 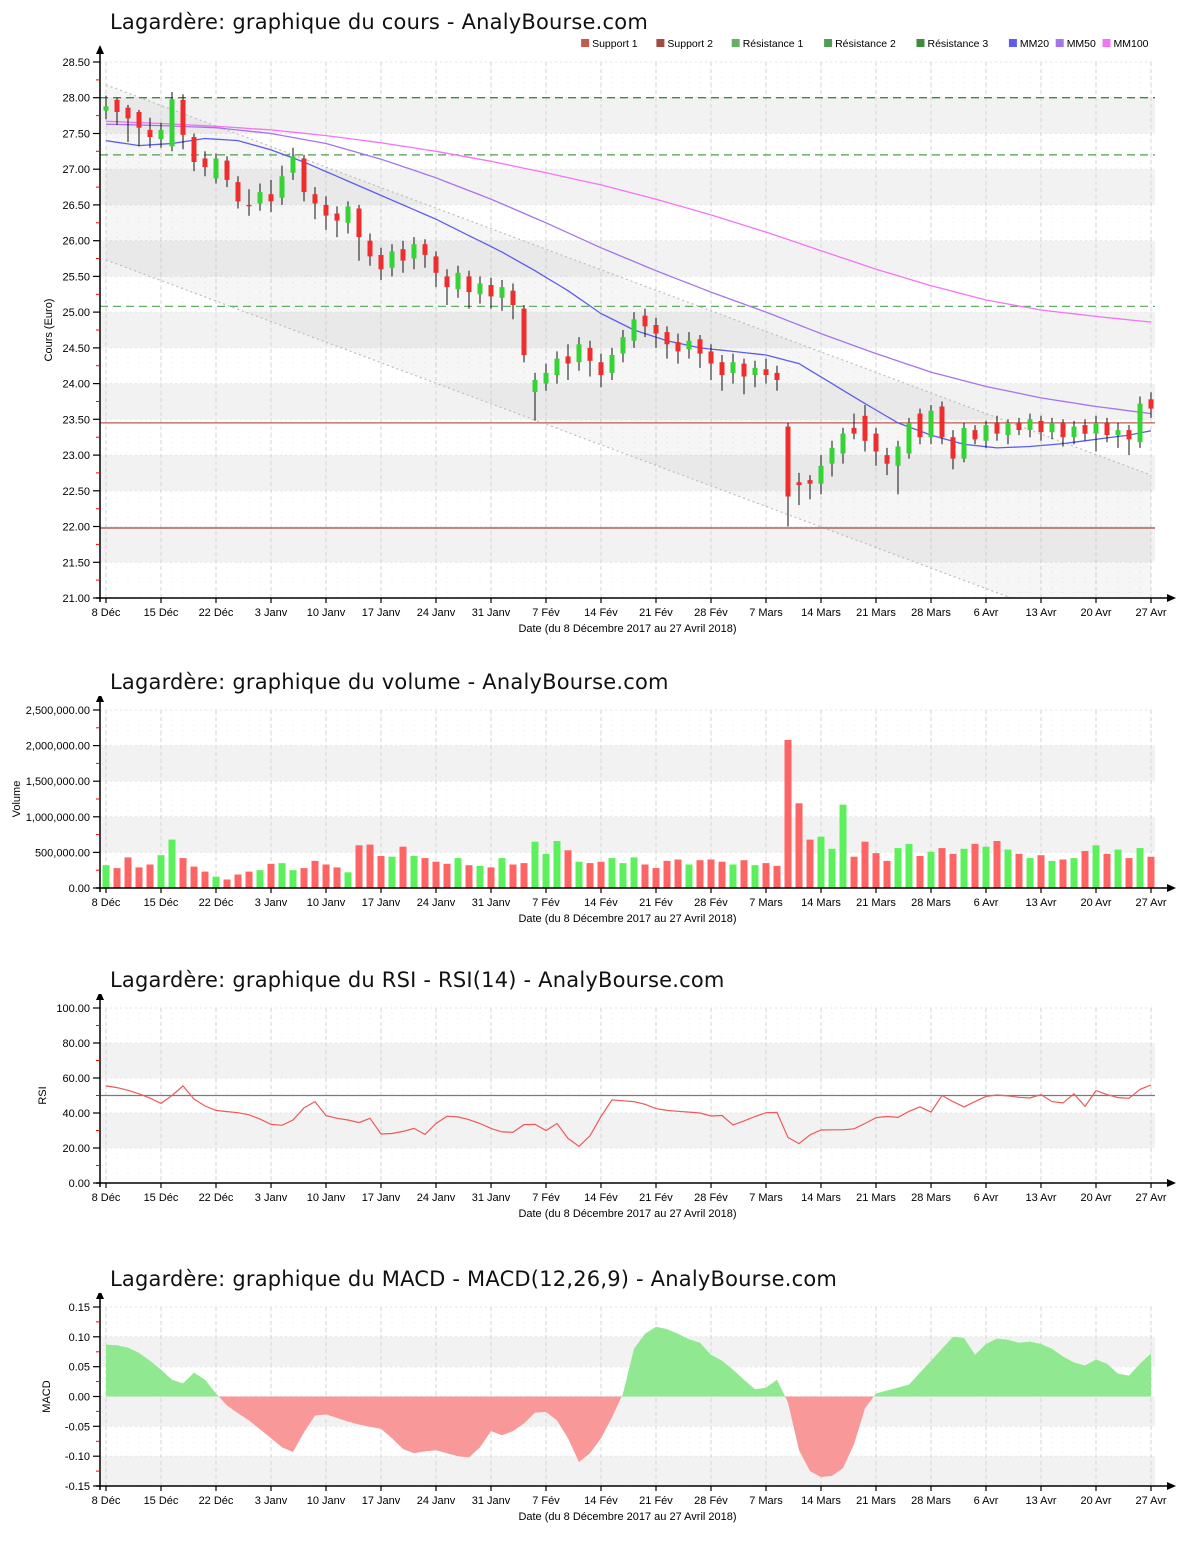 What do you see at coordinates (76, 135) in the screenshot?
I see `svg-text: 27.50` at bounding box center [76, 135].